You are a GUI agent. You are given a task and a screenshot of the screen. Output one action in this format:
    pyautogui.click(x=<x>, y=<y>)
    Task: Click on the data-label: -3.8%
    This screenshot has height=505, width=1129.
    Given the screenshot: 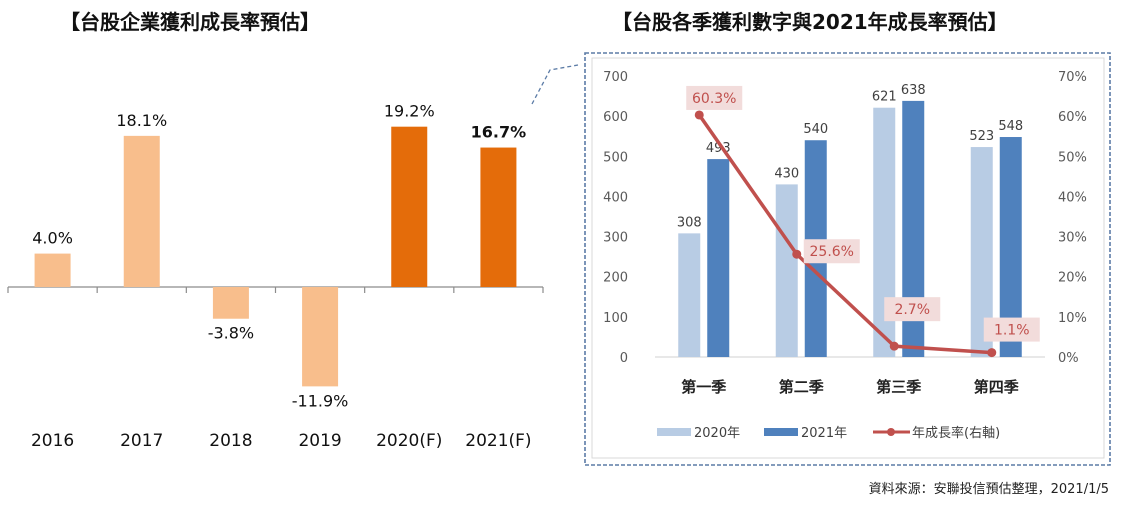 What is the action you would take?
    pyautogui.click(x=231, y=333)
    